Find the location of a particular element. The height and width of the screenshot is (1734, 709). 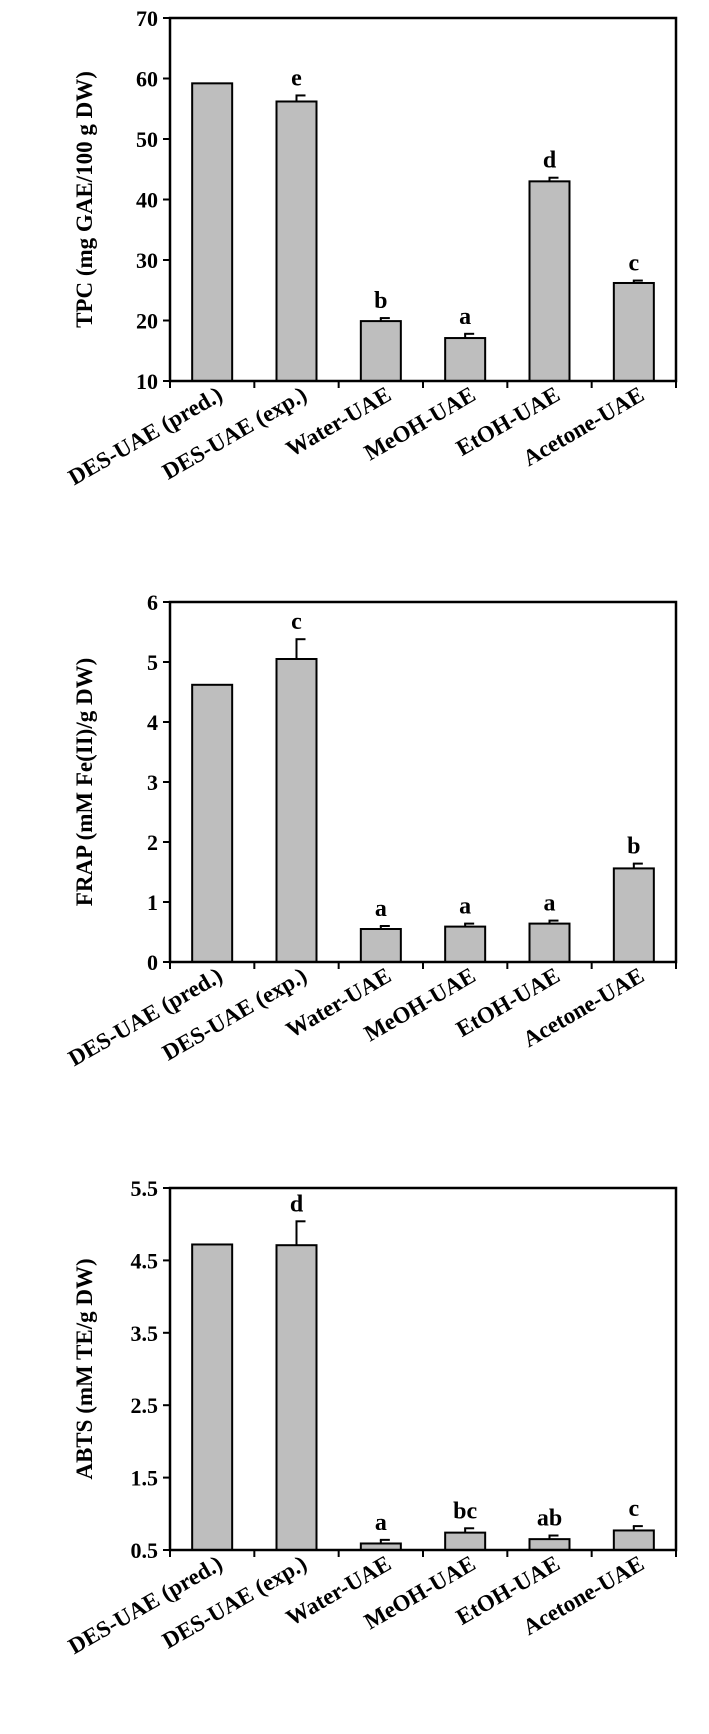

y-axis-title: FRAP (mM Fe(II)/g DW) is located at coordinates (84, 782).